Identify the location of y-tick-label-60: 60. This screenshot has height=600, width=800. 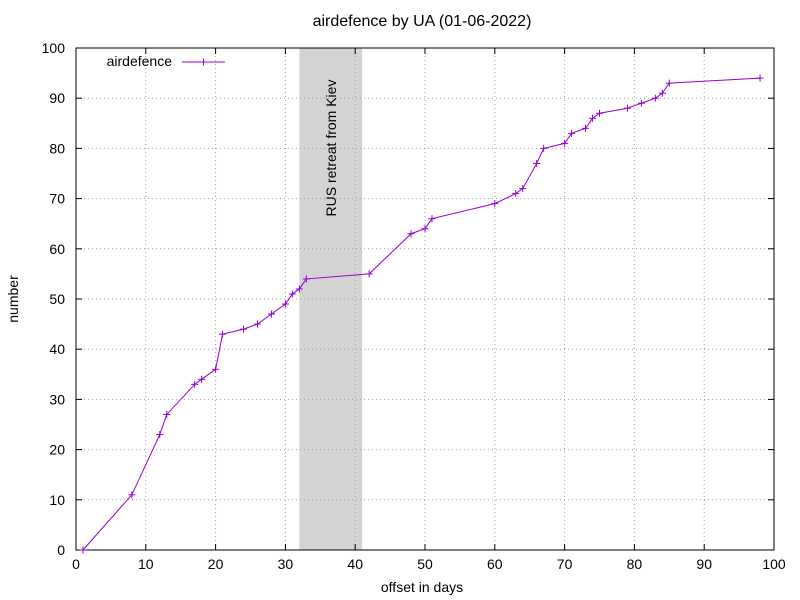
(57, 249).